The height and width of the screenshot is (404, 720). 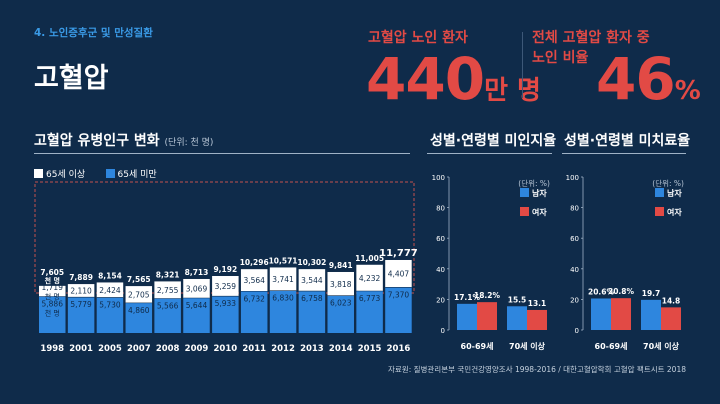 What do you see at coordinates (438, 178) in the screenshot?
I see `y-tick-label: 100` at bounding box center [438, 178].